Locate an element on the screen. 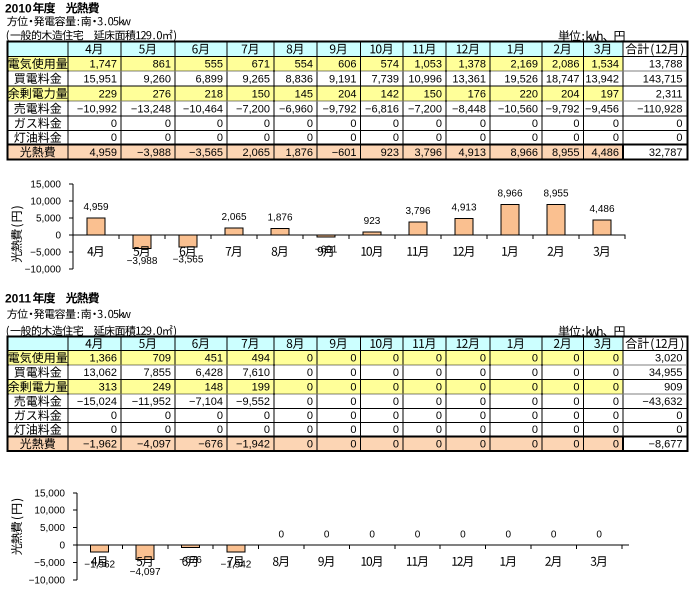 This screenshot has height=589, width=690. svg-text: −6,960 is located at coordinates (296, 110).